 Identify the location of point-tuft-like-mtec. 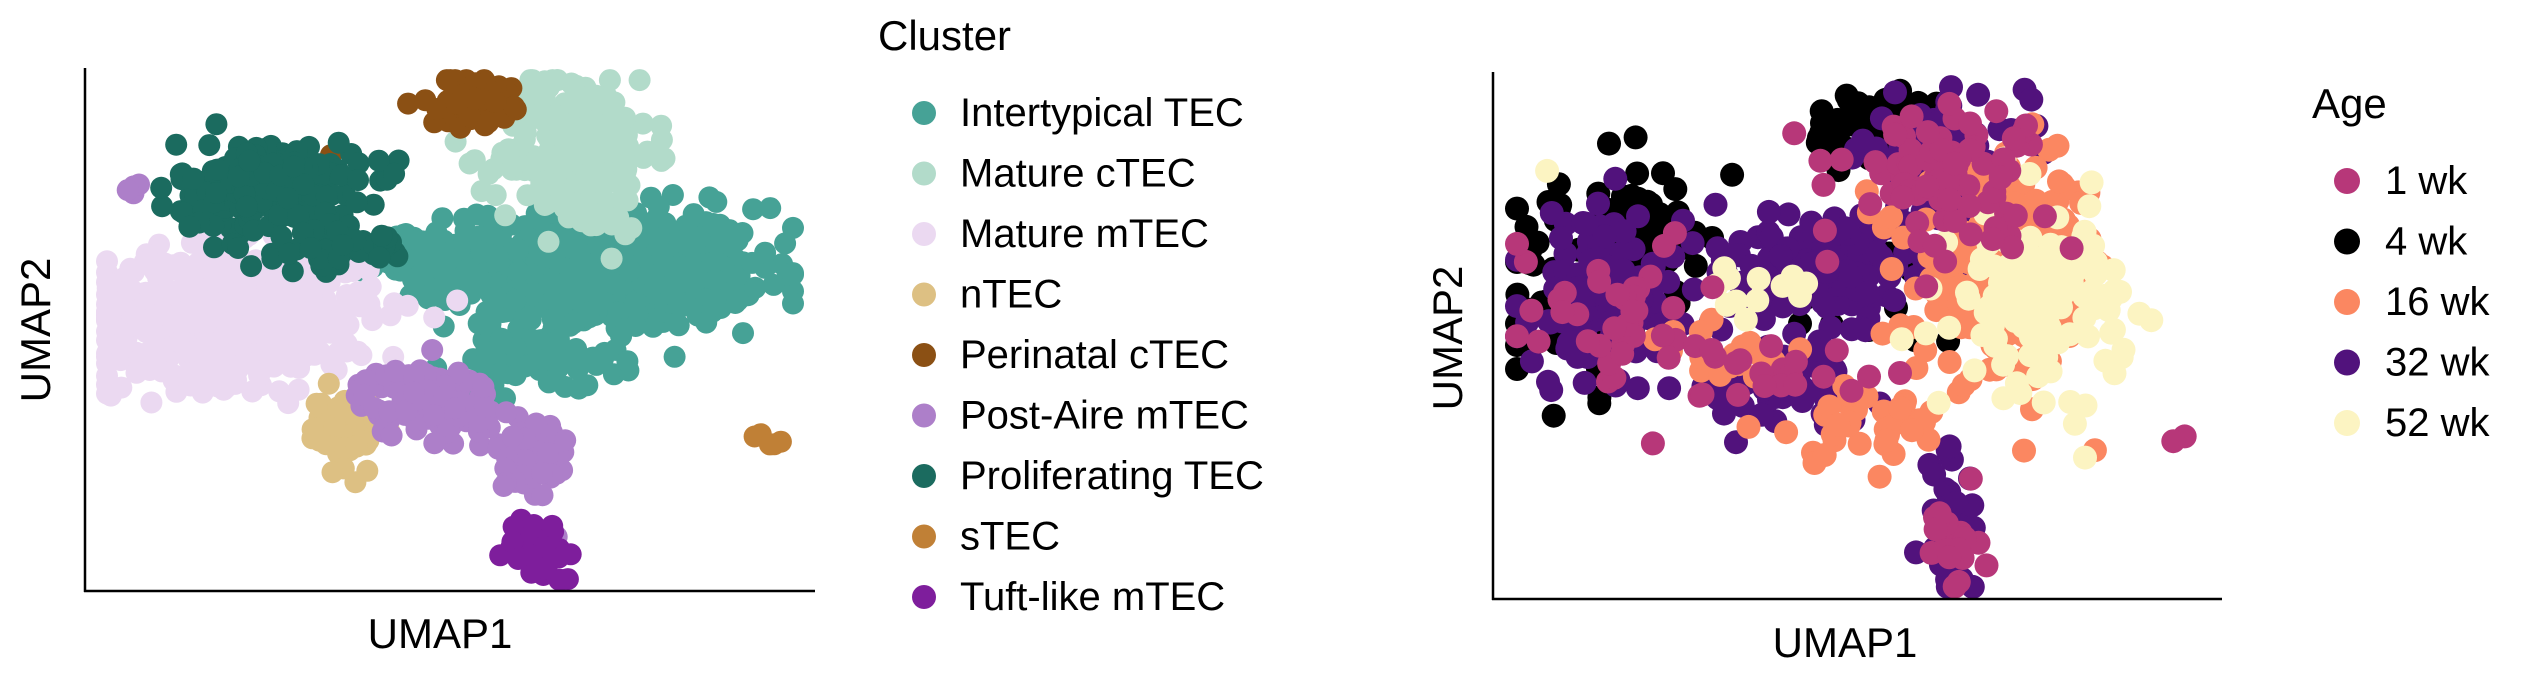
(570, 554).